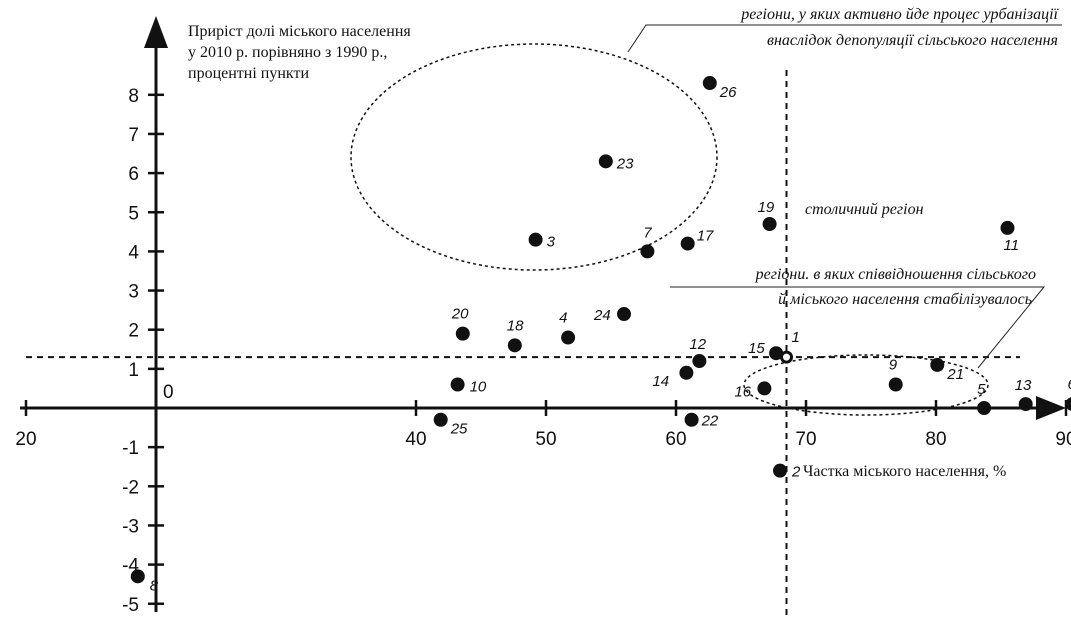 This screenshot has width=1071, height=617. What do you see at coordinates (133, 135) in the screenshot?
I see `y-tick-label: 7` at bounding box center [133, 135].